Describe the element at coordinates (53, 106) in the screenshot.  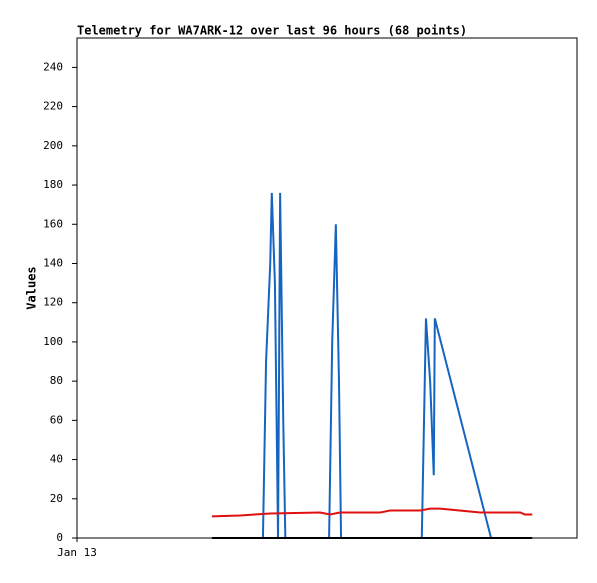
I see `y-tick-label: 220` at that location.